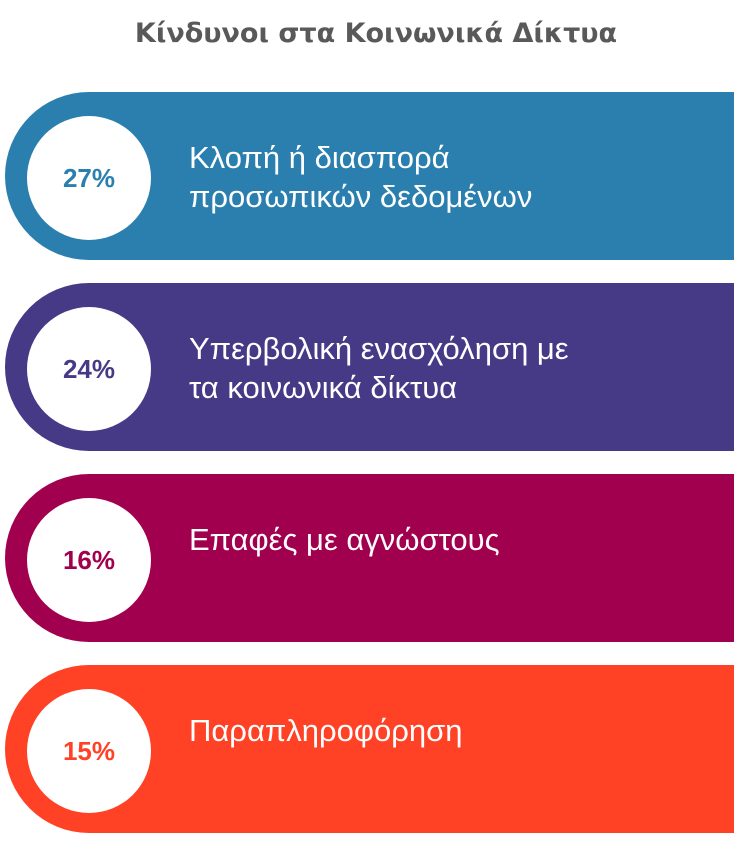 Image resolution: width=752 pixels, height=848 pixels. What do you see at coordinates (89, 560) in the screenshot?
I see `value-label-3: 16%` at bounding box center [89, 560].